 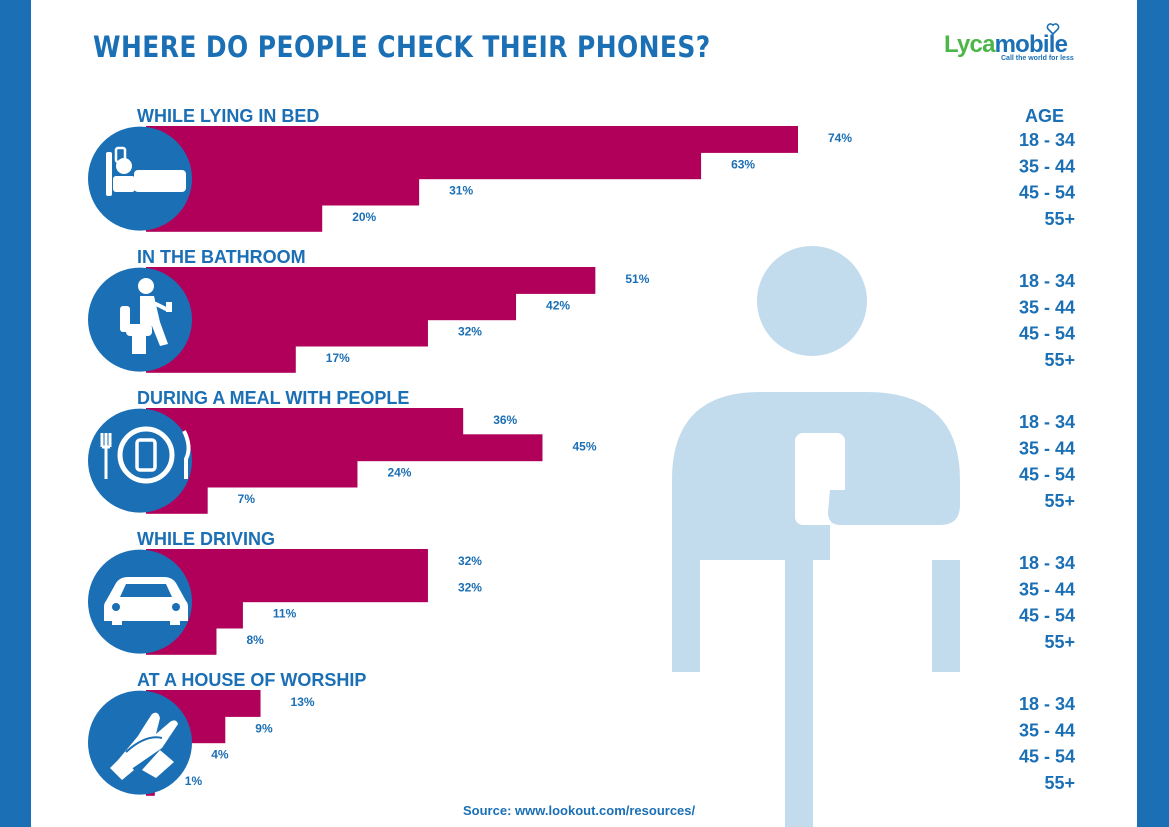 I want to click on bed-icon, so click(x=146, y=171).